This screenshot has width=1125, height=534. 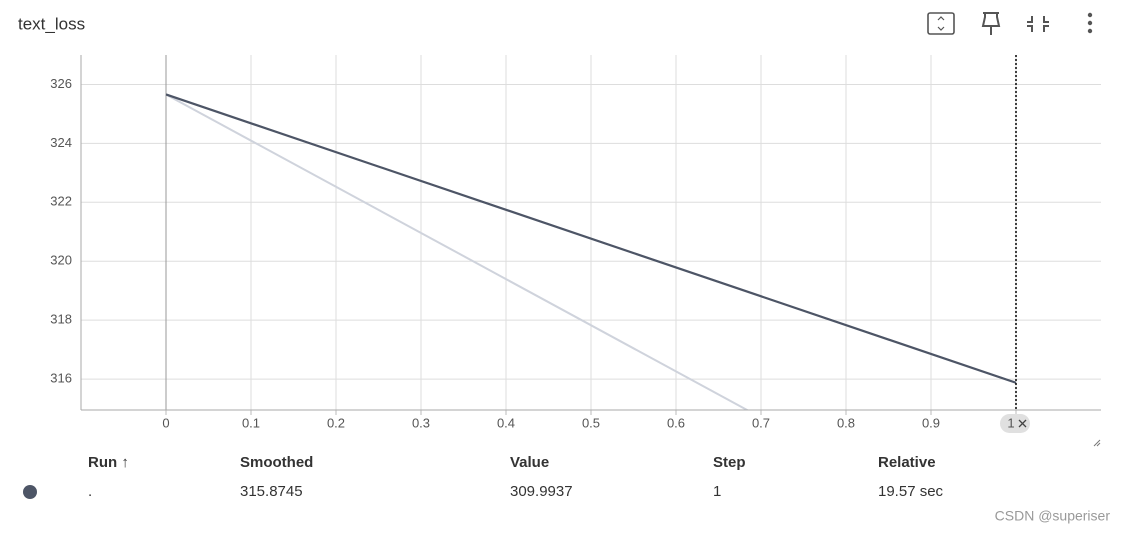 What do you see at coordinates (61, 260) in the screenshot?
I see `y-tick-label: 320` at bounding box center [61, 260].